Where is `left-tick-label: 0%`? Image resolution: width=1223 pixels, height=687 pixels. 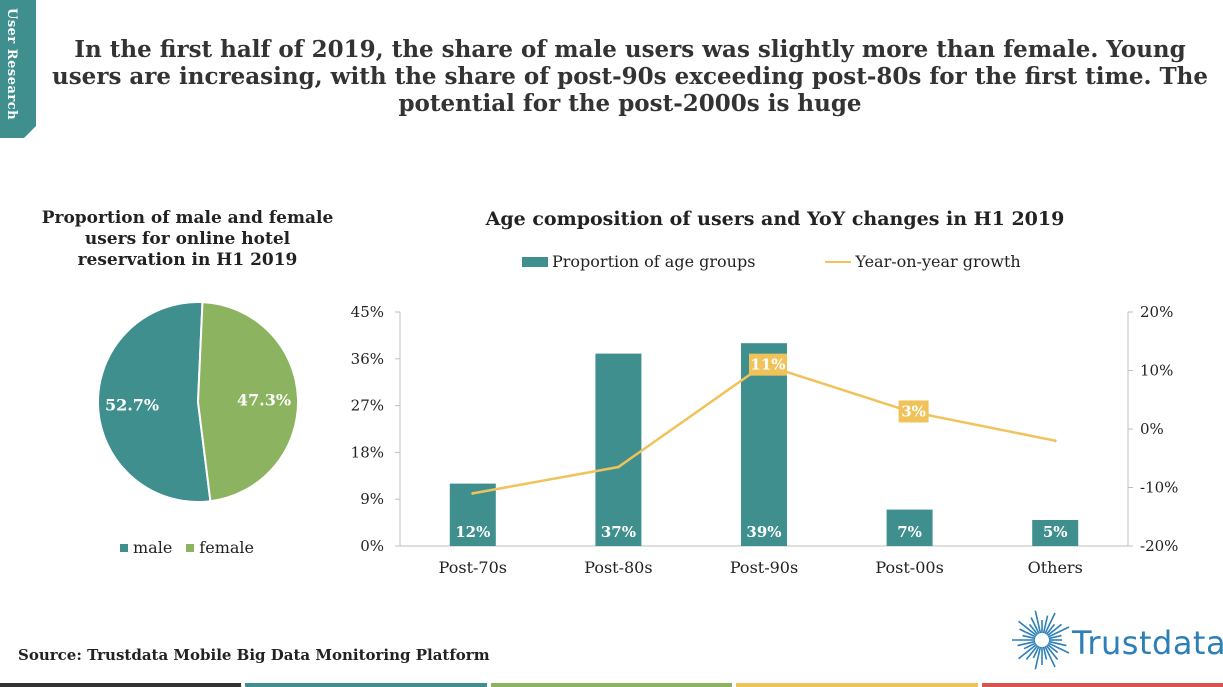 left-tick-label: 0% is located at coordinates (372, 546).